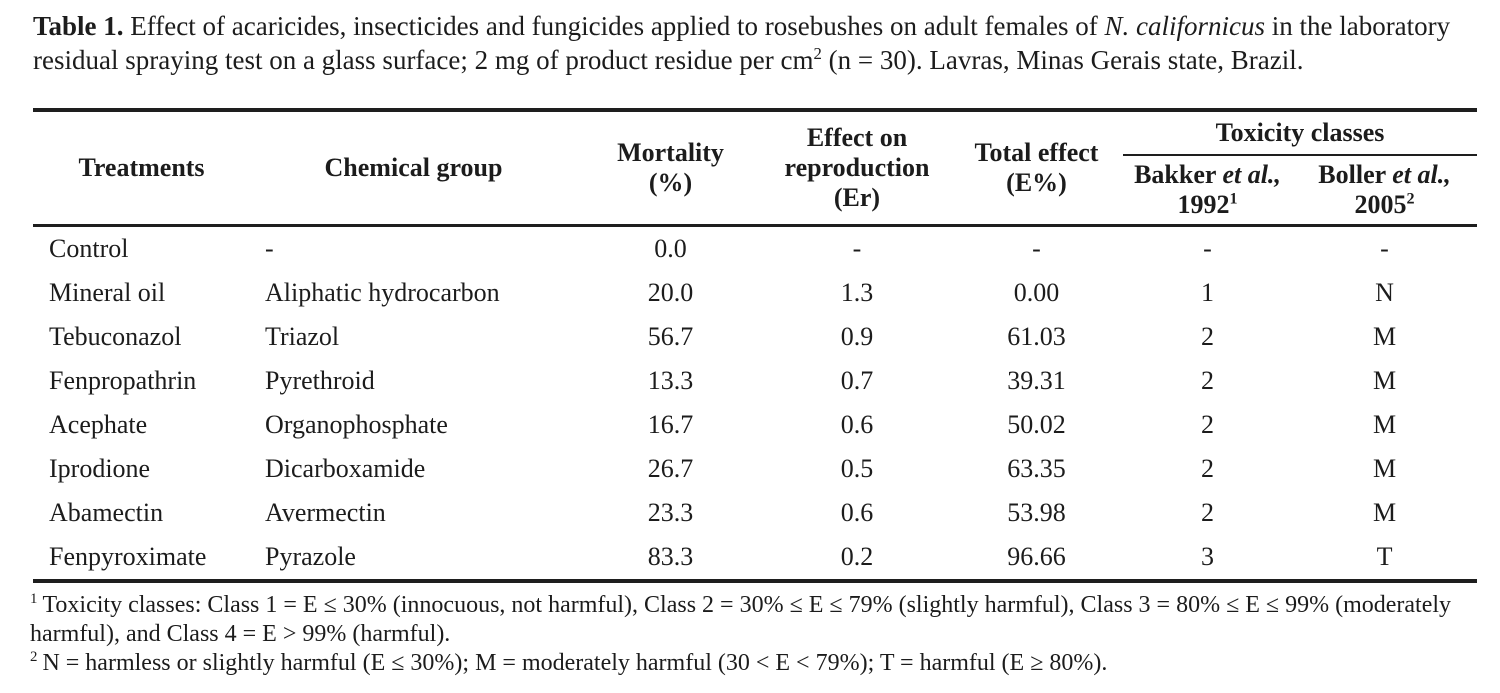 This screenshot has width=1500, height=693. What do you see at coordinates (1207, 292) in the screenshot?
I see `bakker-class-cell: 1` at bounding box center [1207, 292].